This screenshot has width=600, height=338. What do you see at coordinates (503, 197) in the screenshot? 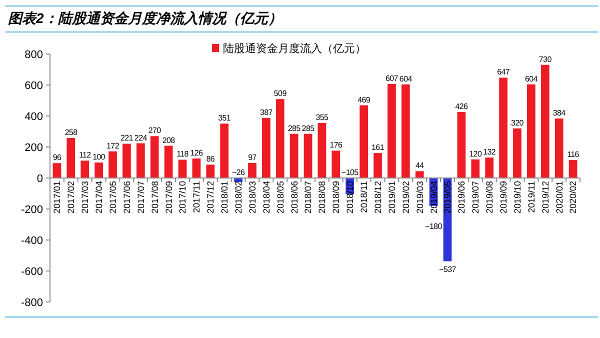
I see `x-tick-label: 2019/09` at bounding box center [503, 197].